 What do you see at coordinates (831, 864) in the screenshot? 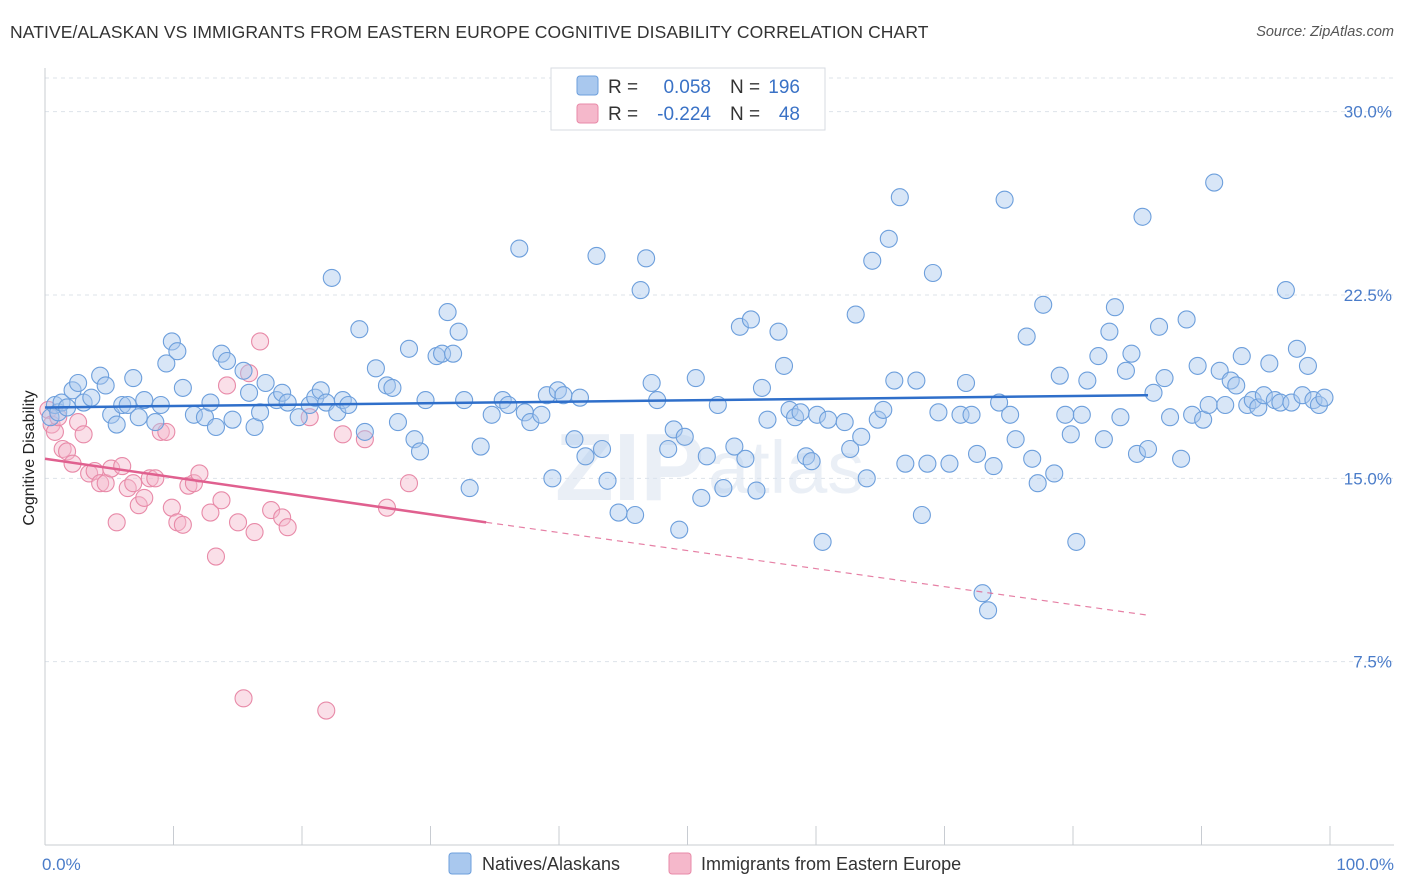
I see `bottom-legend-label-immigrants: Immigrants from Eastern Europe` at bounding box center [831, 864].